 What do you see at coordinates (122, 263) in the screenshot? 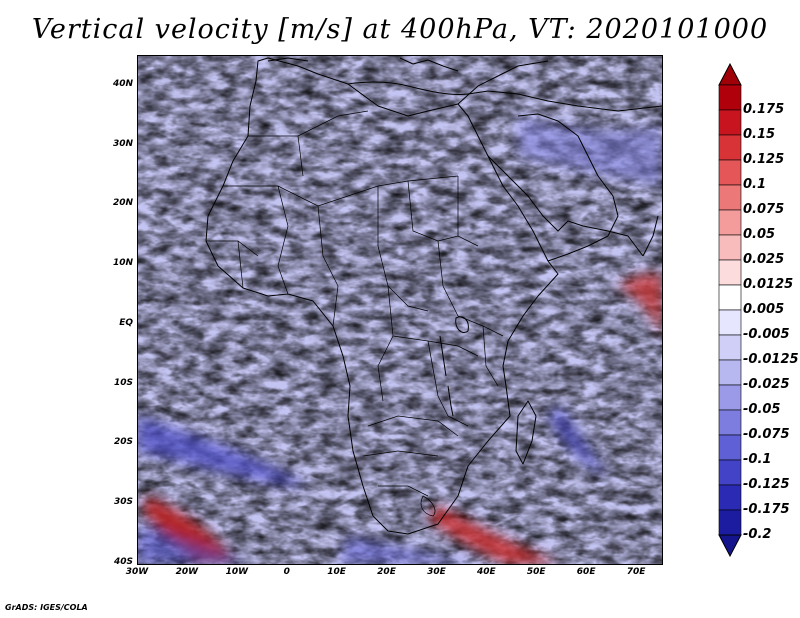
I see `y-tick-label: 10N` at bounding box center [122, 263].